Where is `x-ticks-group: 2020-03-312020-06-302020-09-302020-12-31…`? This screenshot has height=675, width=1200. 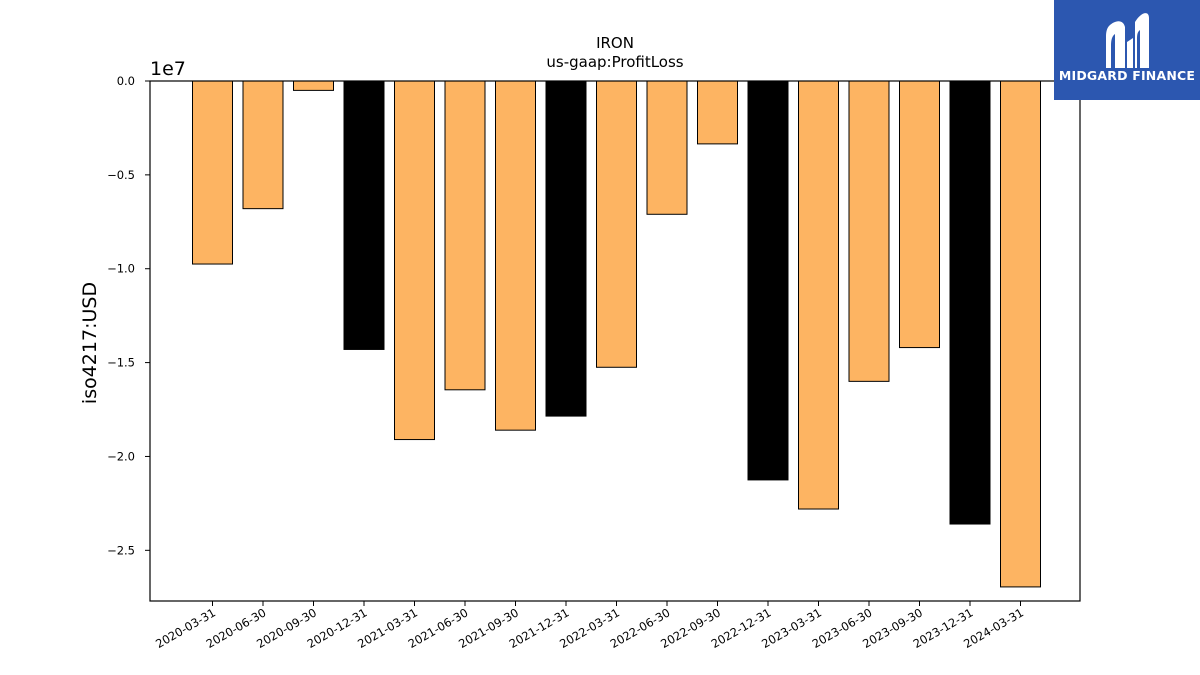 x-ticks-group: 2020-03-312020-06-302020-09-302020-12-31… is located at coordinates (589, 626).